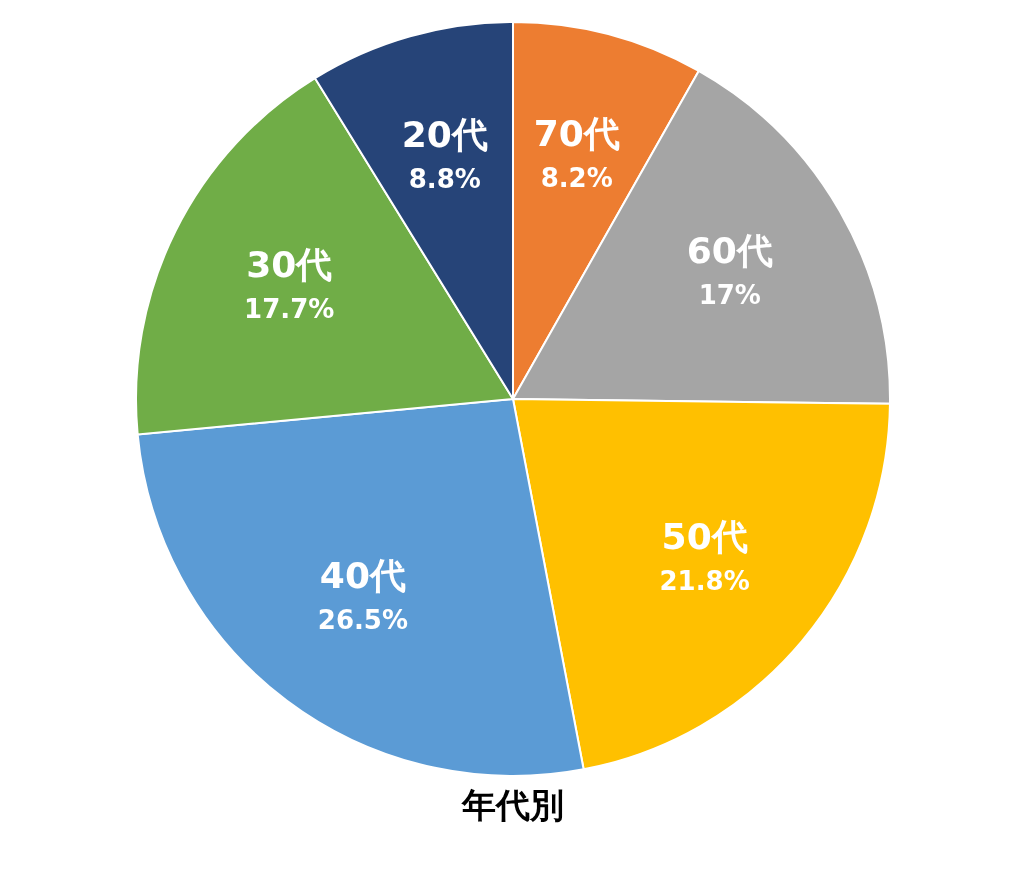 This screenshot has width=1024, height=889. Describe the element at coordinates (444, 135) in the screenshot. I see `slice-label: 20代` at that location.